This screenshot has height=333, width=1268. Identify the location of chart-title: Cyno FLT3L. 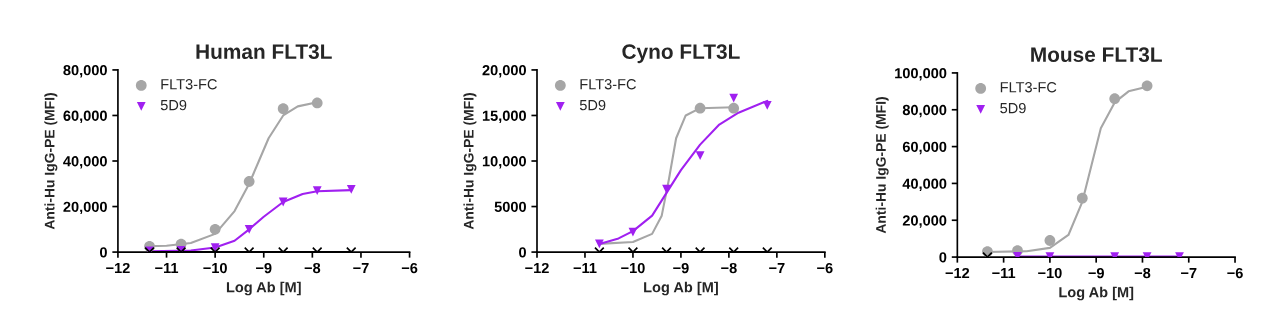
(681, 54).